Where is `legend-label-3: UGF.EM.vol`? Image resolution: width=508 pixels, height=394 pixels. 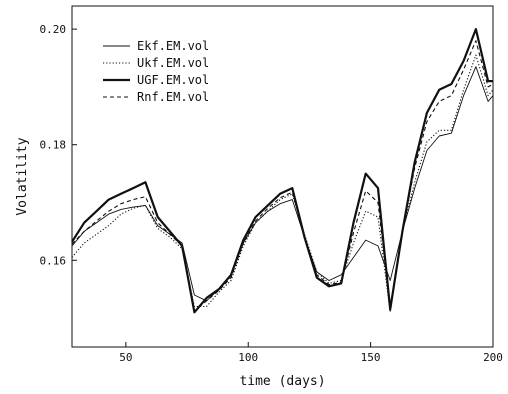
legend-label-3: UGF.EM.vol is located at coordinates (173, 80).